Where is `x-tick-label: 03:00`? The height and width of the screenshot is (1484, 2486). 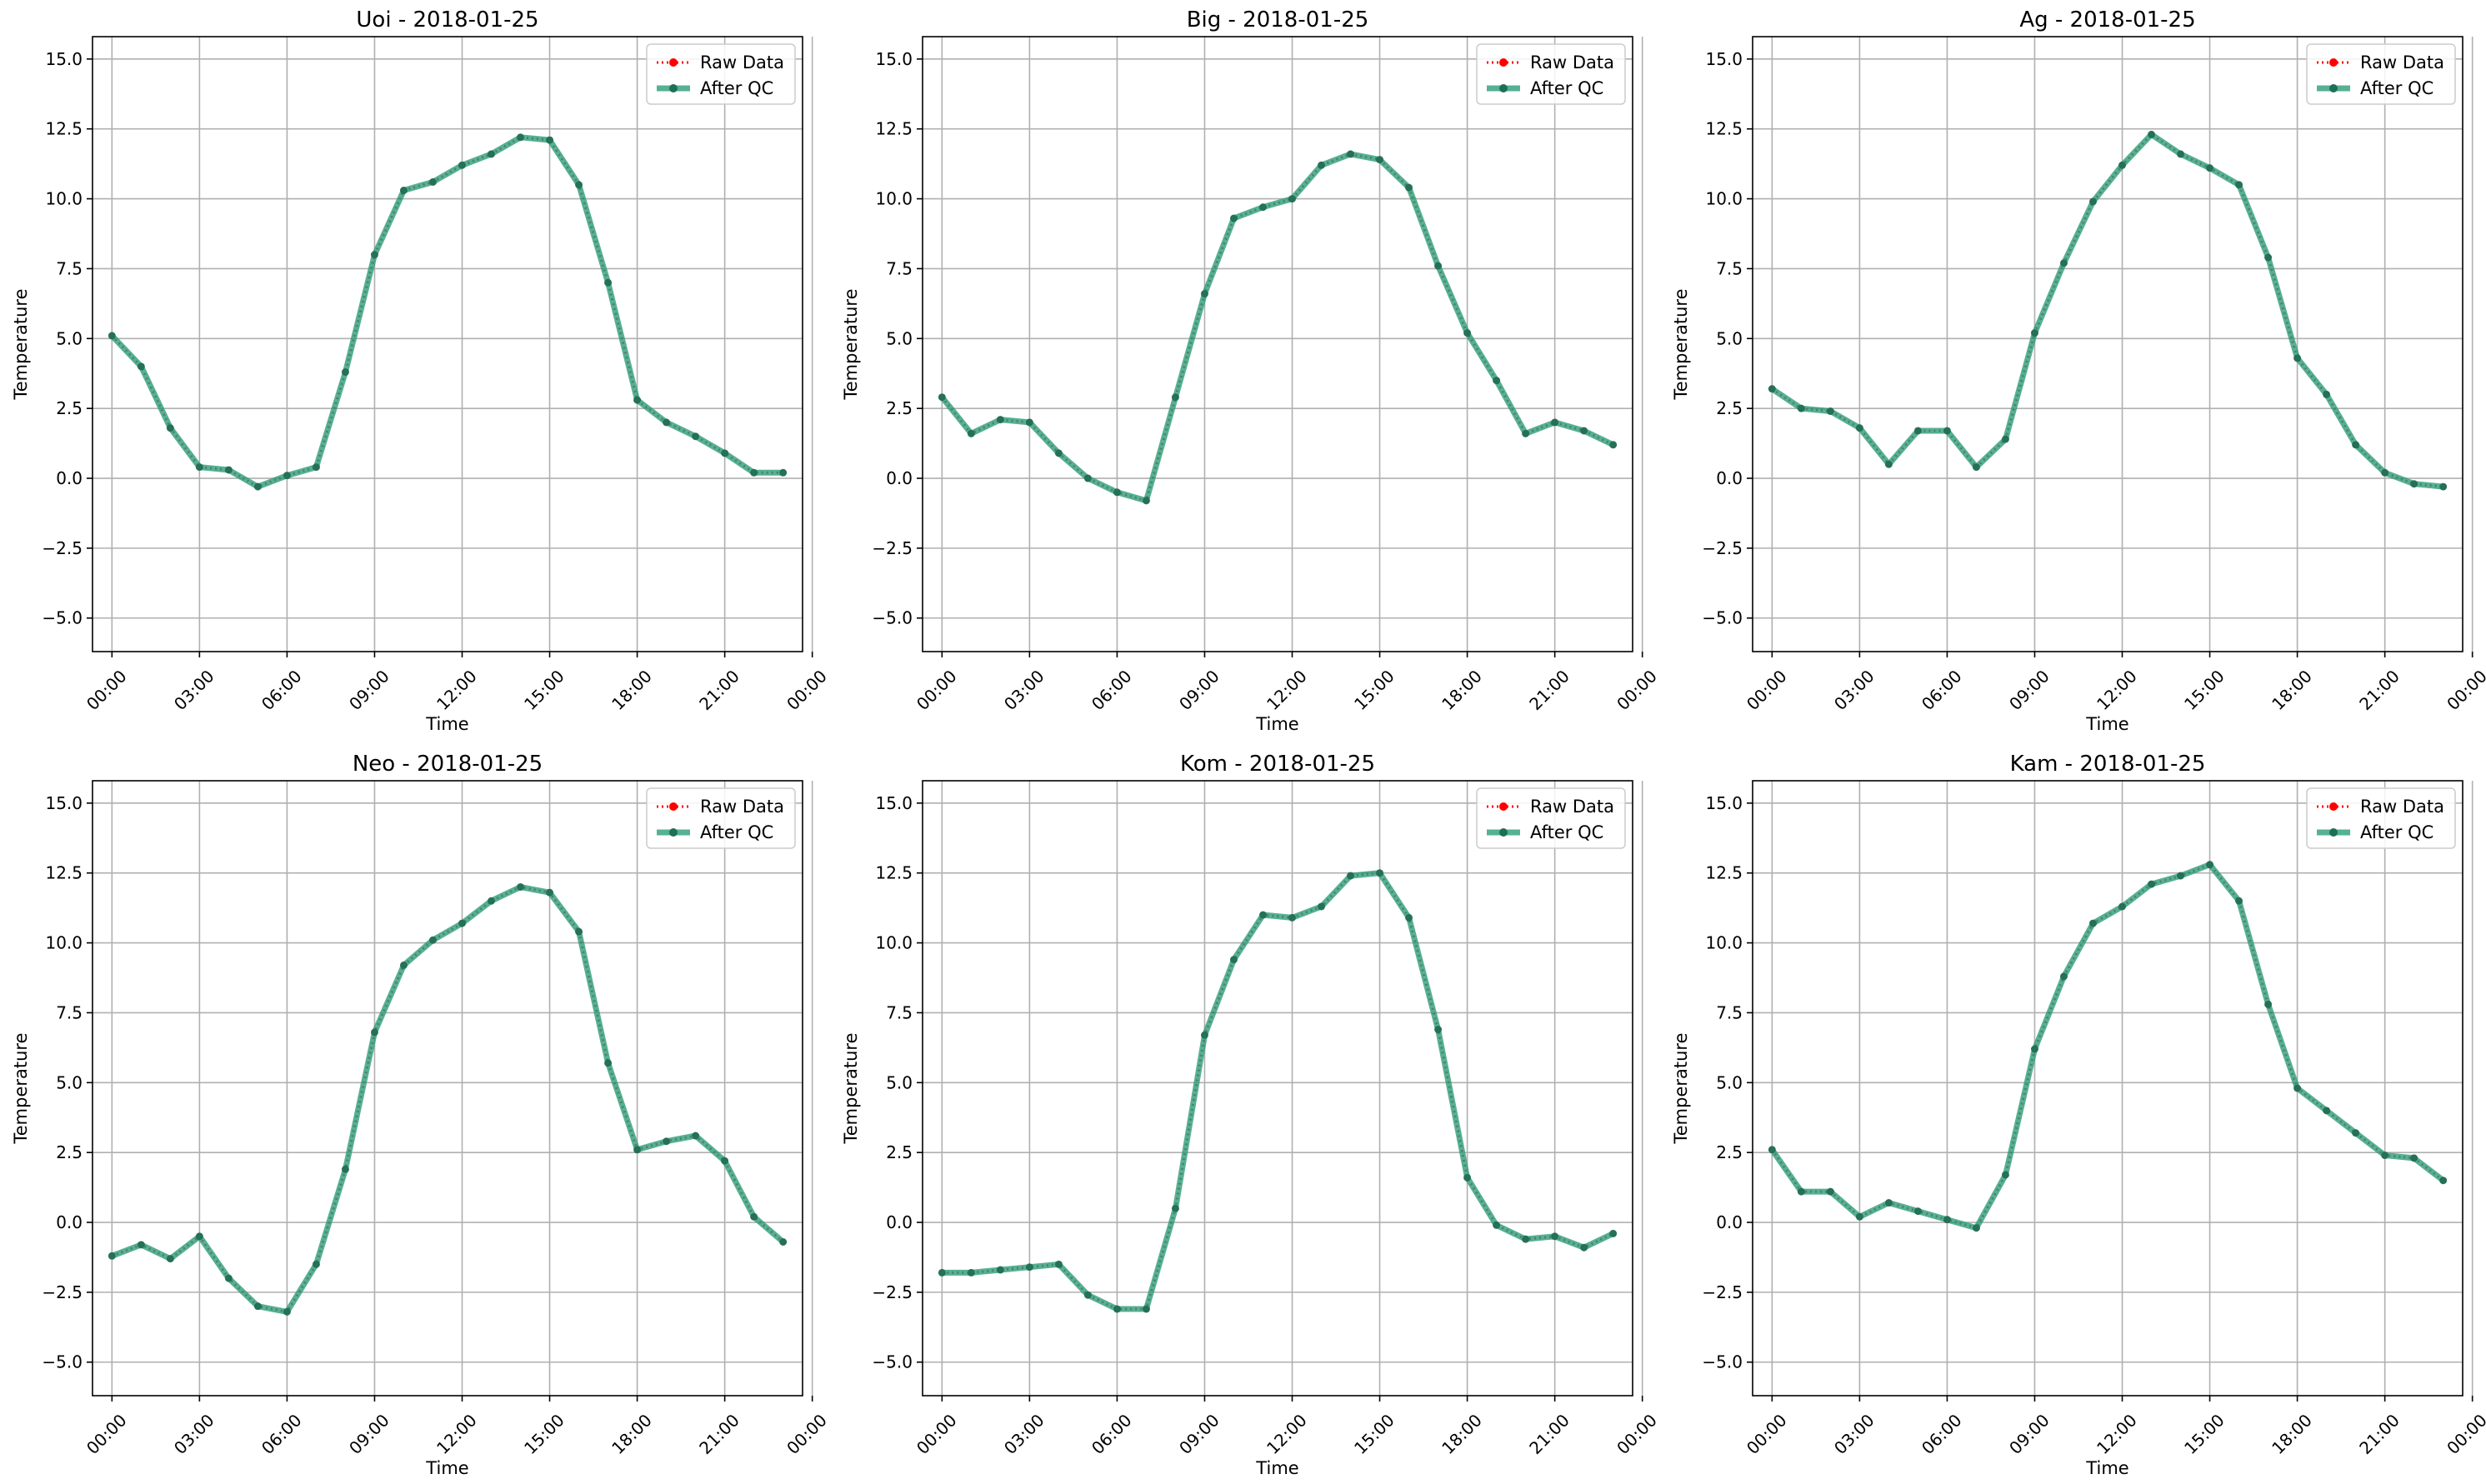 x-tick-label: 03:00 is located at coordinates (1024, 1434).